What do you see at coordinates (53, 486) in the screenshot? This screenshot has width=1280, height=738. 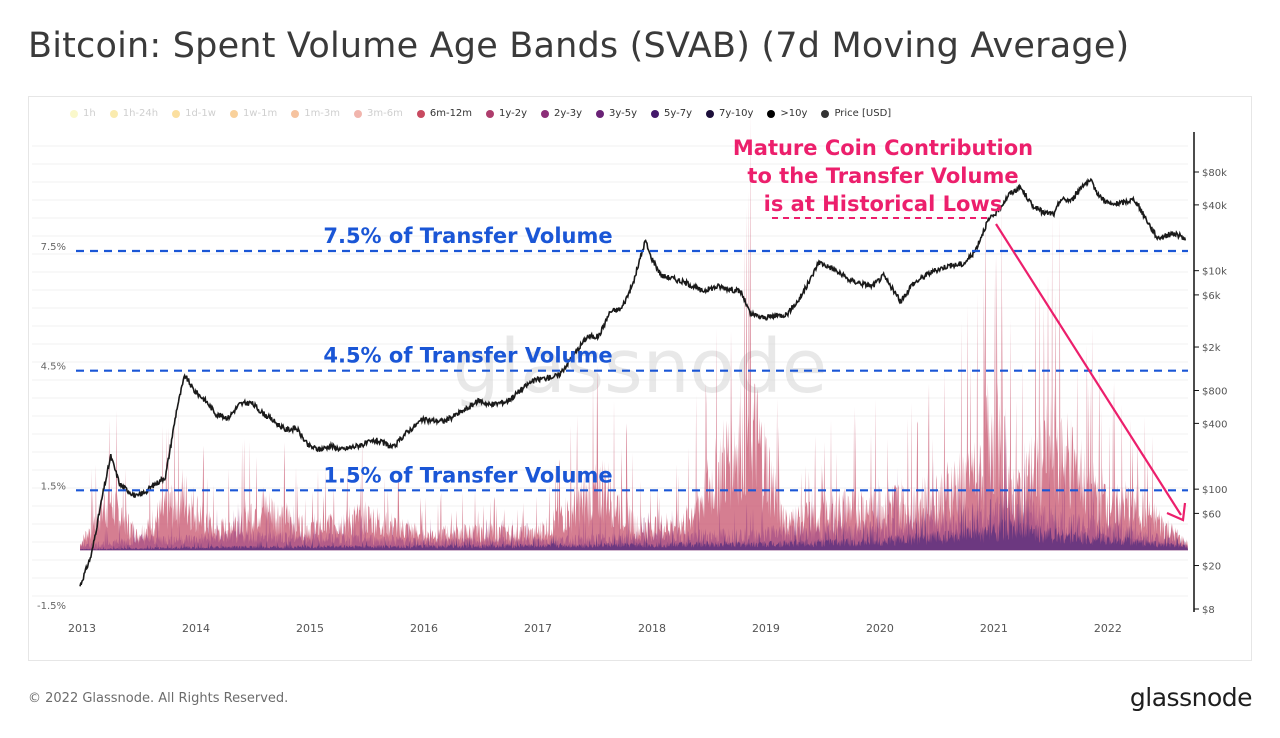 I see `y-left-tick-label: 1.5%` at bounding box center [53, 486].